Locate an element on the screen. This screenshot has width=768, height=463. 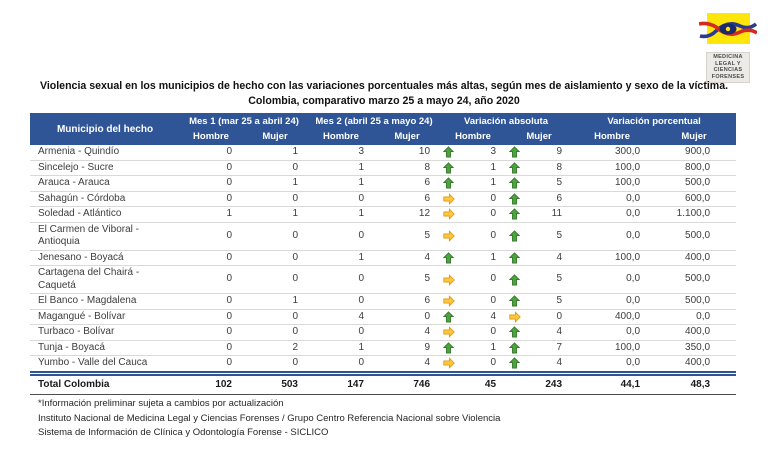
mes2-mujer-cell: 10 is located at coordinates (407, 153).